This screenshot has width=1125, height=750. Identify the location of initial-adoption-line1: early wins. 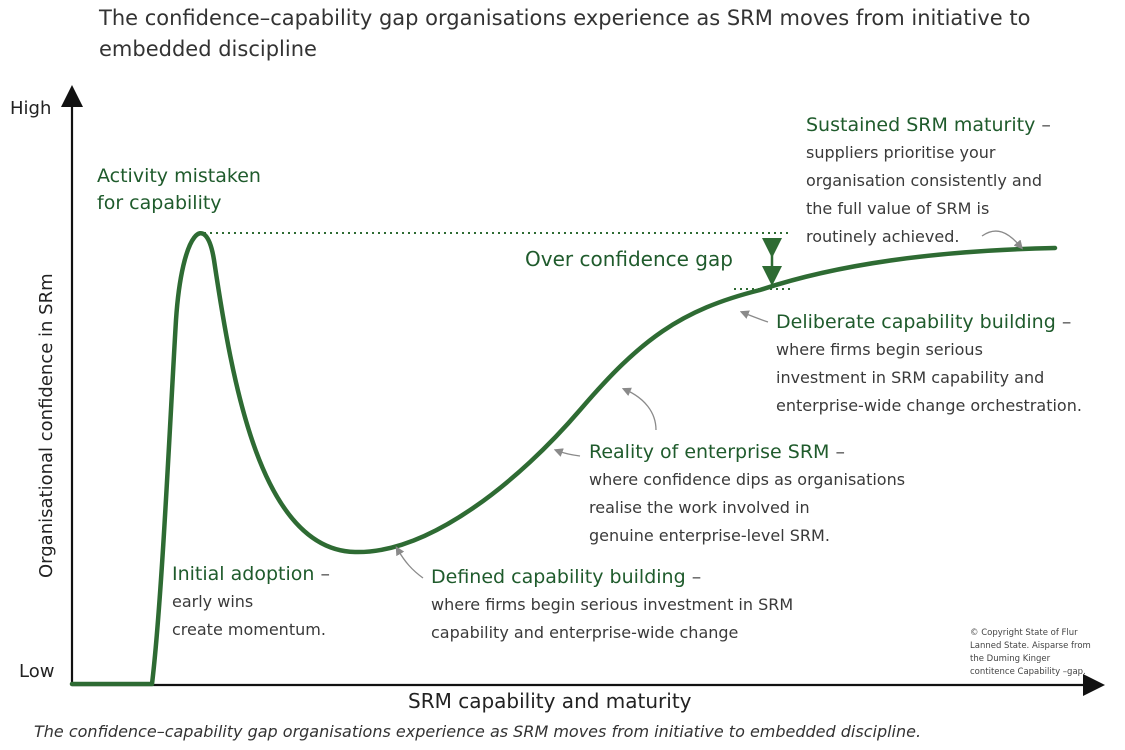
(213, 601).